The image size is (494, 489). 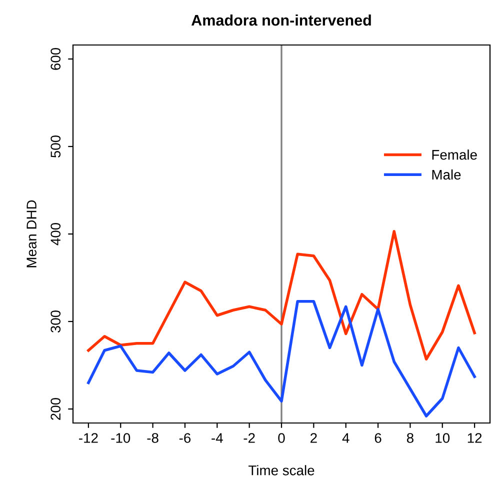 I want to click on y-tick-label: 500, so click(x=55, y=146).